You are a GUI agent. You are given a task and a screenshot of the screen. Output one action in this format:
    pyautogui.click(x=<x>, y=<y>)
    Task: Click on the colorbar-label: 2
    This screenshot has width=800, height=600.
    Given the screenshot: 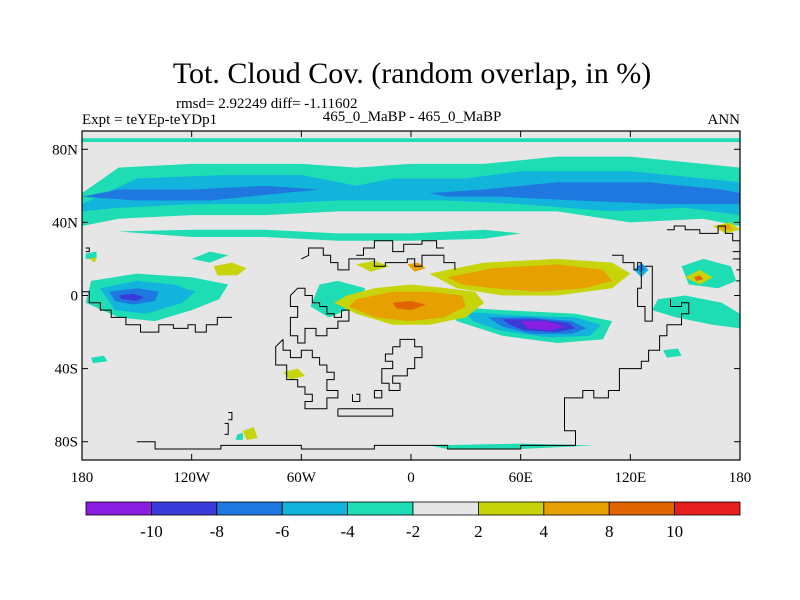 What is the action you would take?
    pyautogui.click(x=478, y=531)
    